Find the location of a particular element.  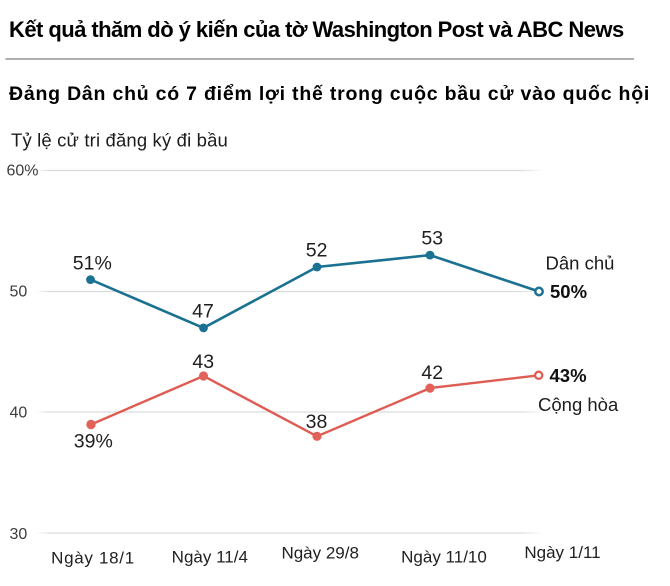

svg-text: 43 is located at coordinates (203, 362).